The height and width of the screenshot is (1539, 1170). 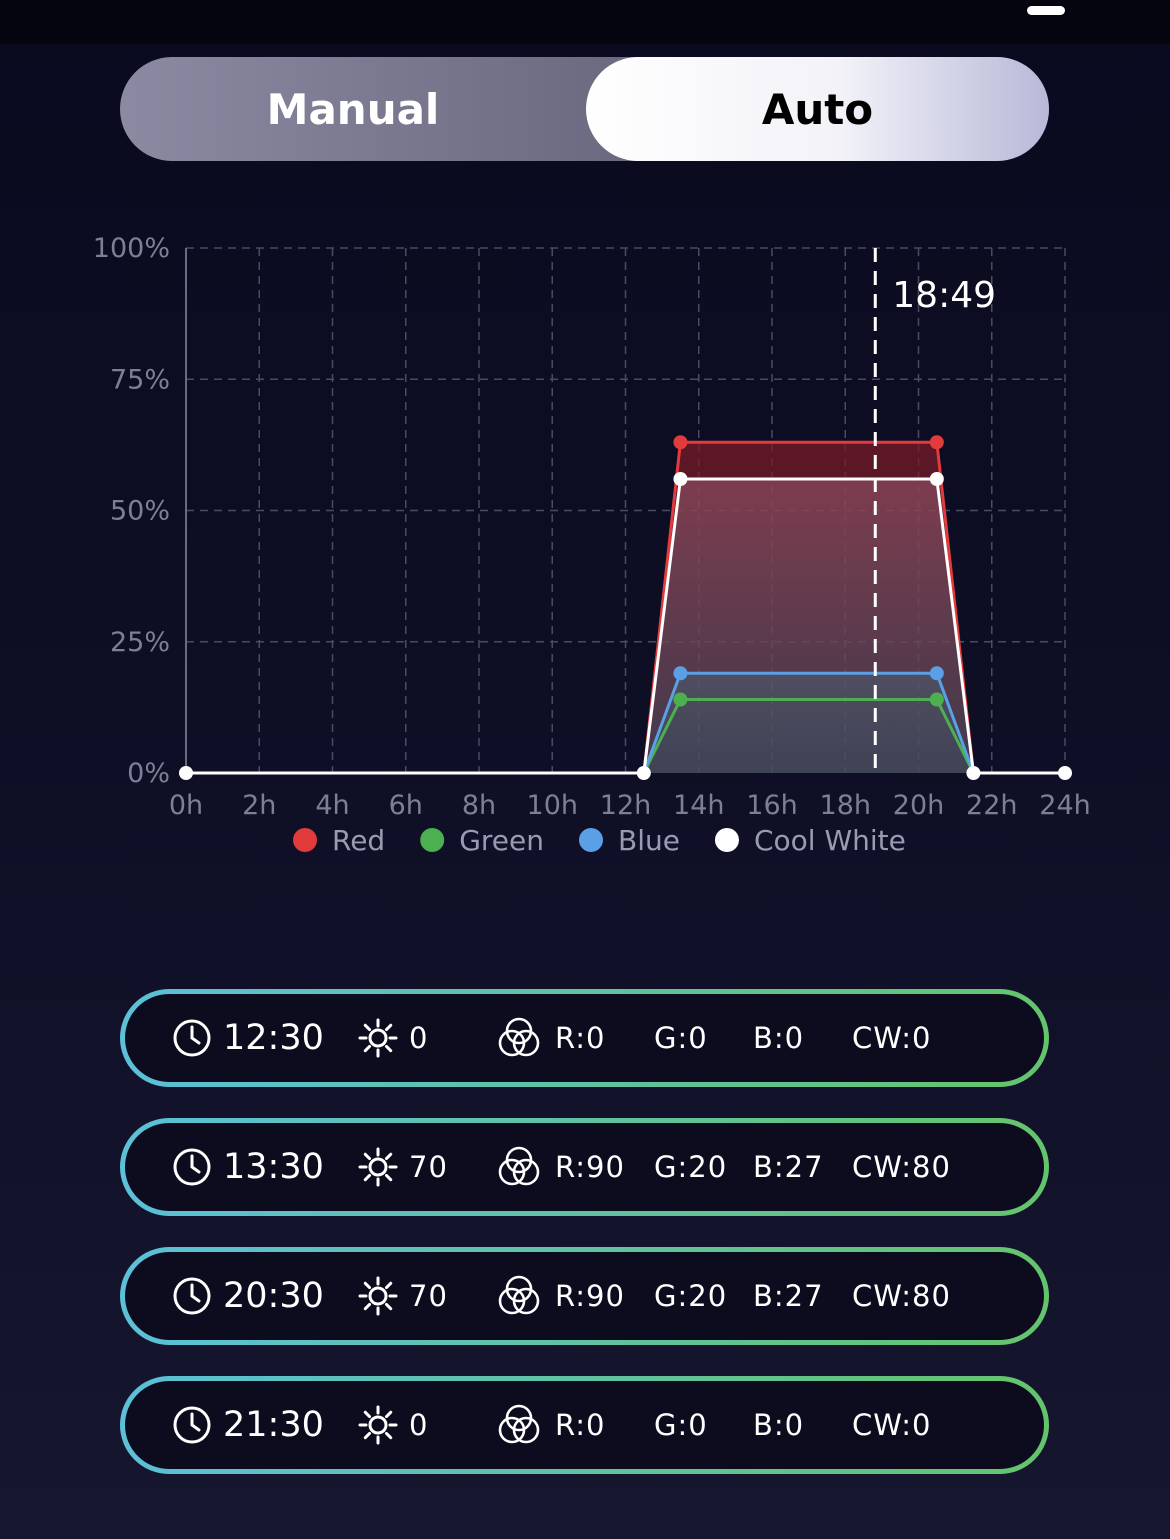 I want to click on schedule-time: 12:30, so click(x=273, y=1038).